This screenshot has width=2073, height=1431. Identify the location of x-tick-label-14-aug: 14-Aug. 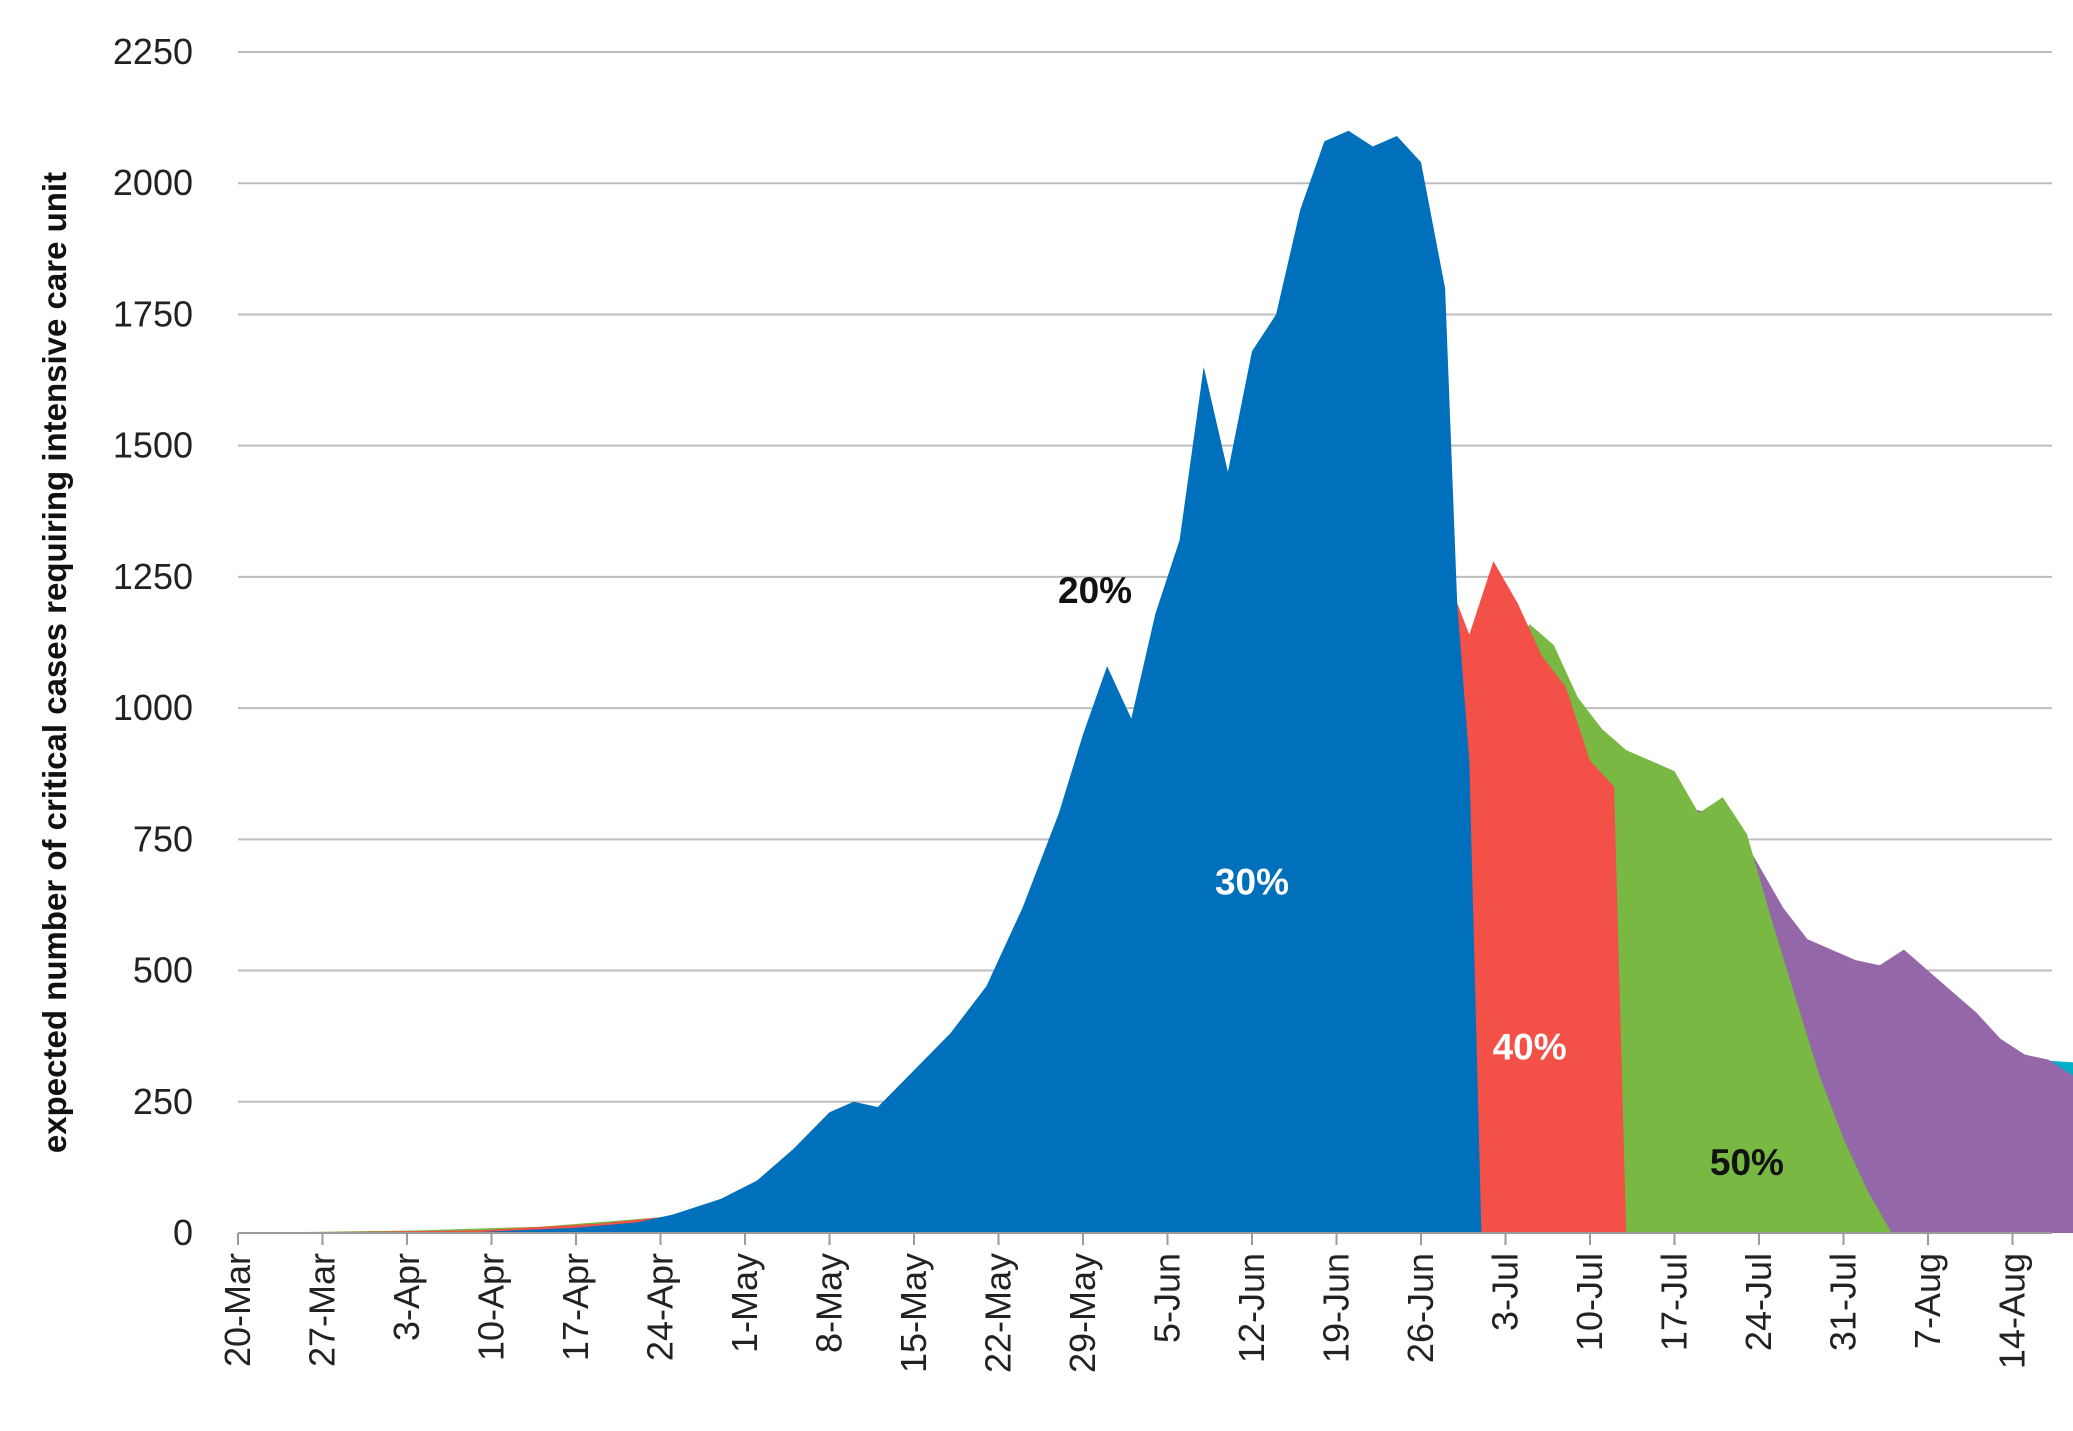
(2012, 1311).